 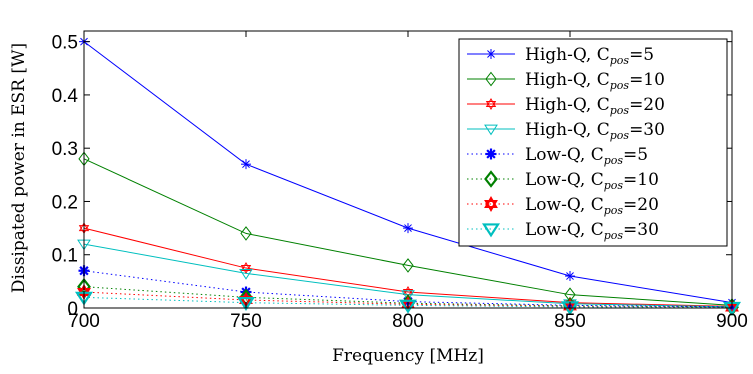 What do you see at coordinates (586, 156) in the screenshot?
I see `legend-label: Low-Q, Cpos=5` at bounding box center [586, 156].